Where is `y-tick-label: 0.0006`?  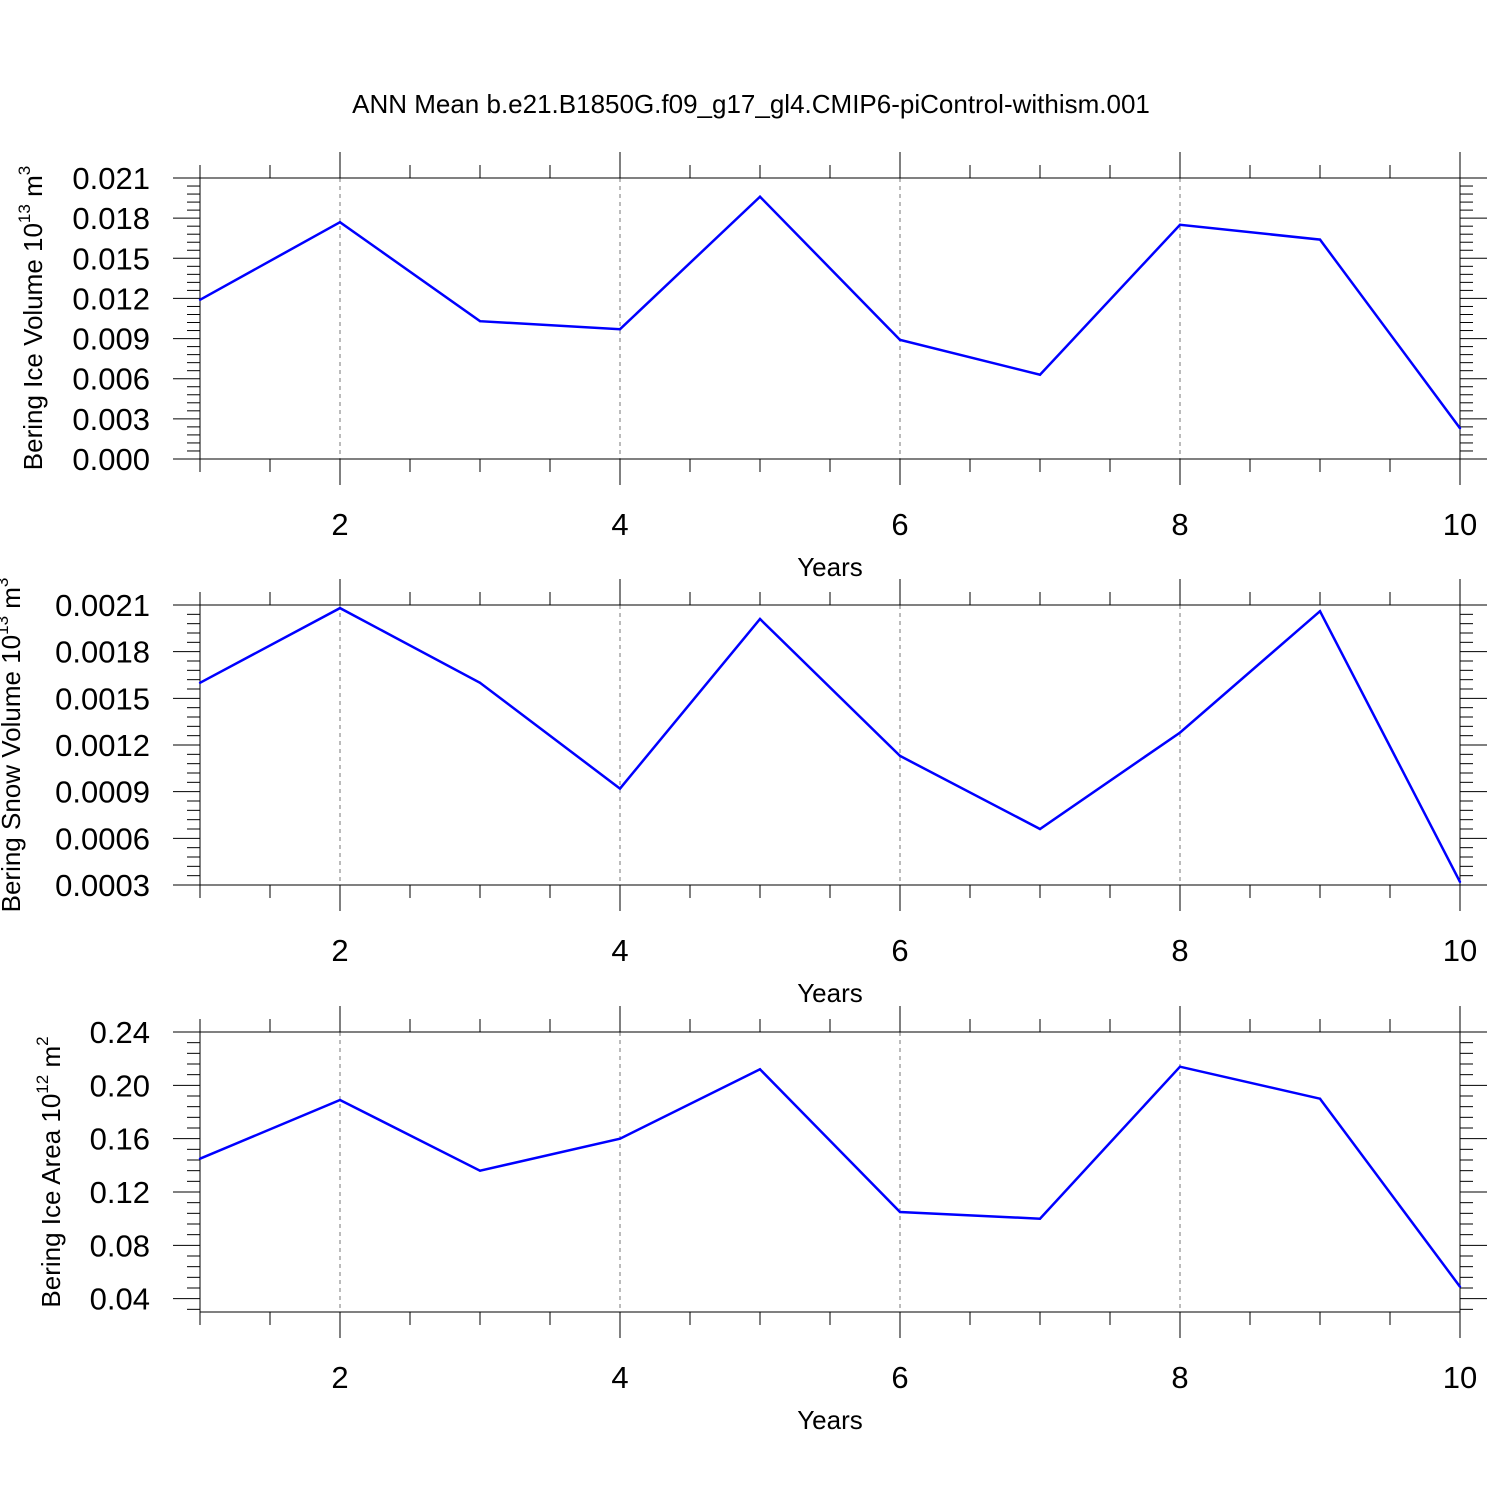 y-tick-label: 0.0006 is located at coordinates (102, 838).